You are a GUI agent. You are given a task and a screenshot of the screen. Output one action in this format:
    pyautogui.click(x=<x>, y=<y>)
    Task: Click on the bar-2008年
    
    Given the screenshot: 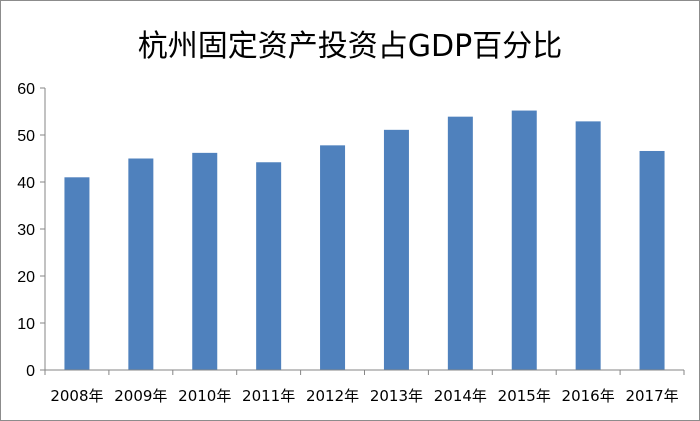 What is the action you would take?
    pyautogui.click(x=77, y=273)
    